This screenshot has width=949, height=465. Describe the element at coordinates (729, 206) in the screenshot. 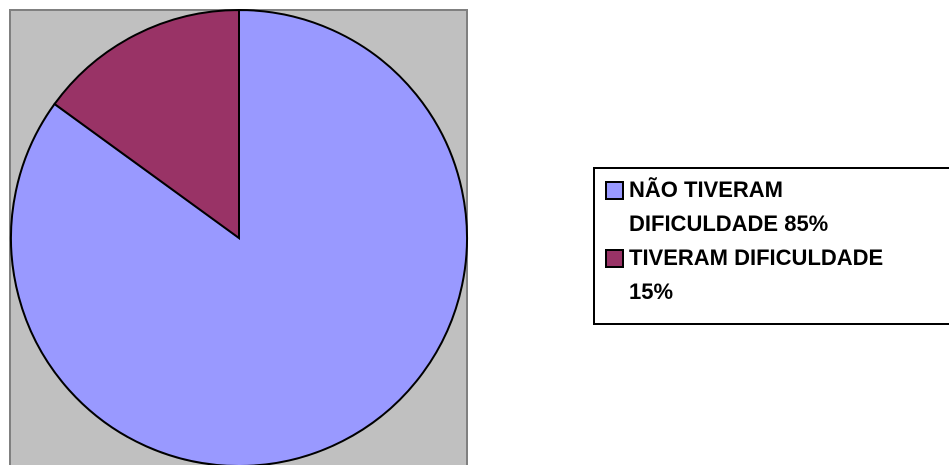

I see `legend-label: NÃO TIVERAM DIFICULDADE 85%` at that location.